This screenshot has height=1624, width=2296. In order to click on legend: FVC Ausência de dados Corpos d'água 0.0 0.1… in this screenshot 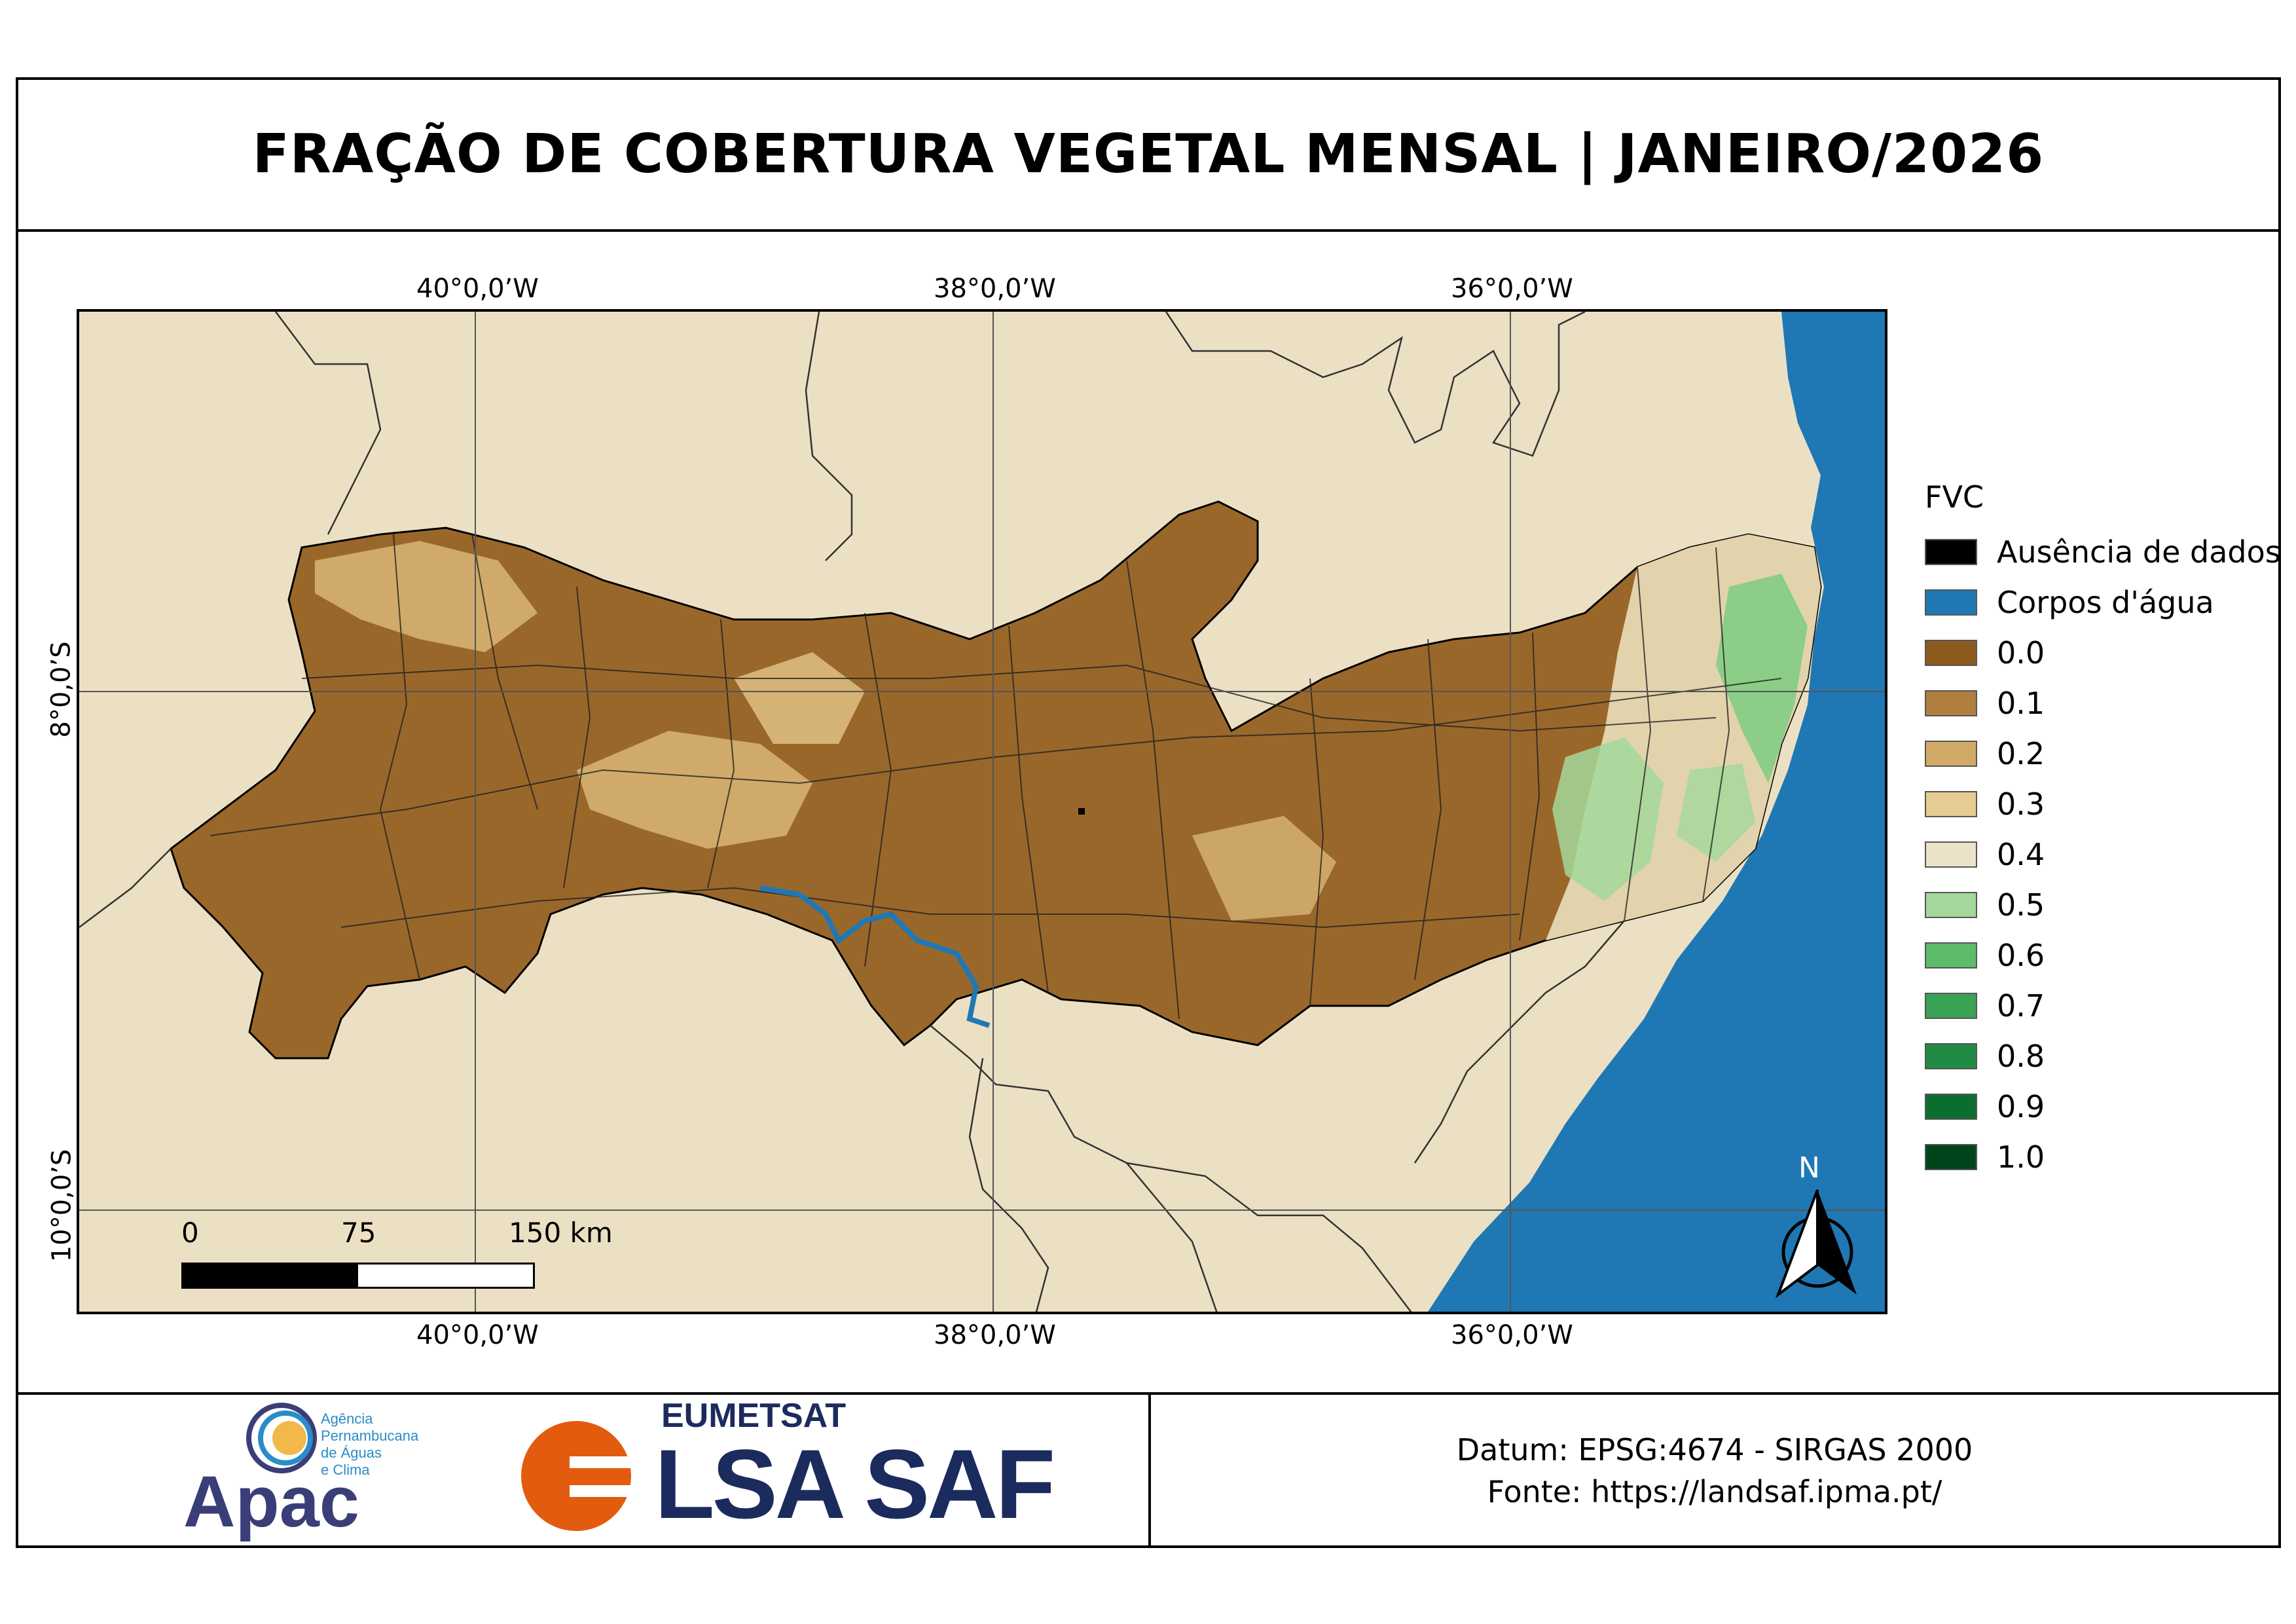, I will do `click(2103, 830)`.